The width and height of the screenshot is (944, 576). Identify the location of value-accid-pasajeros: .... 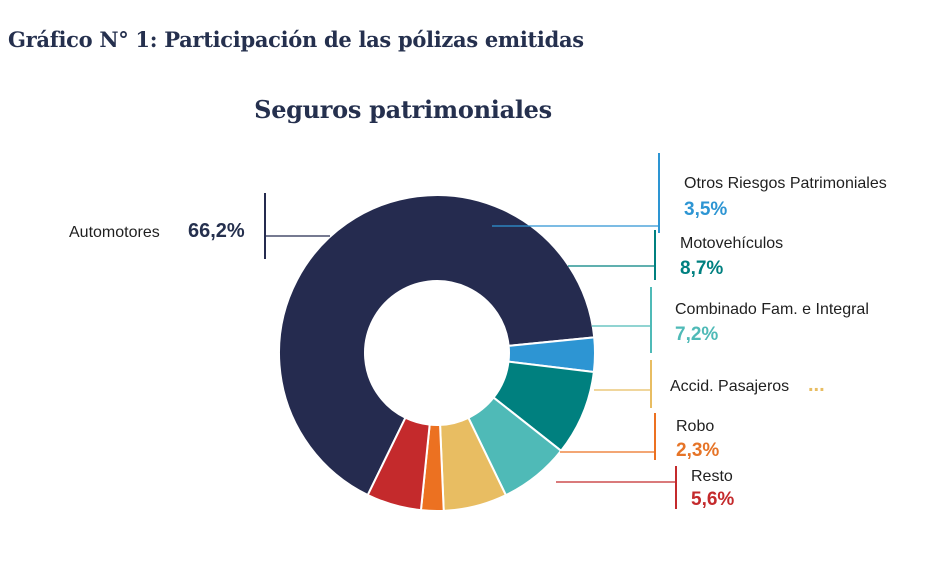
(816, 385).